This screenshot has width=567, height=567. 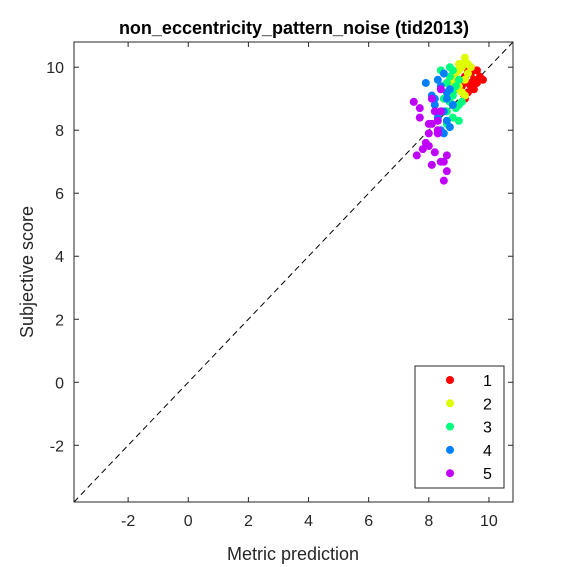 I want to click on x-tick-label: 8, so click(x=428, y=521).